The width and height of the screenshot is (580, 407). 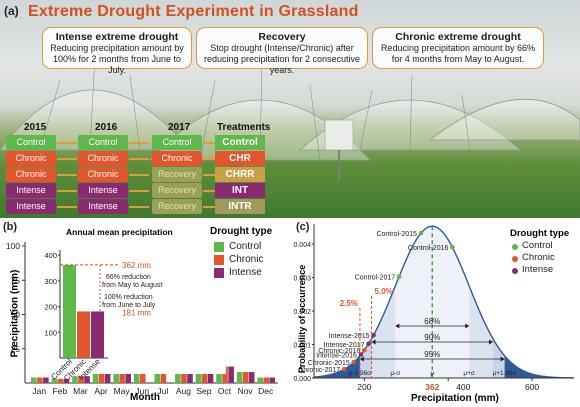 I want to click on c-legend-title: Drought type, so click(x=540, y=233).